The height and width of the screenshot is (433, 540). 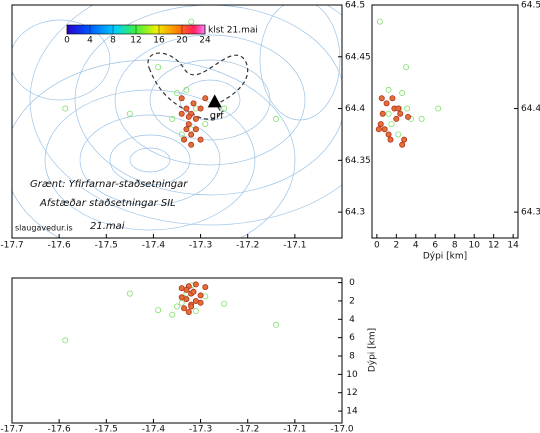 What do you see at coordinates (233, 31) in the screenshot?
I see `colorbar-label: klst 21.mai` at bounding box center [233, 31].